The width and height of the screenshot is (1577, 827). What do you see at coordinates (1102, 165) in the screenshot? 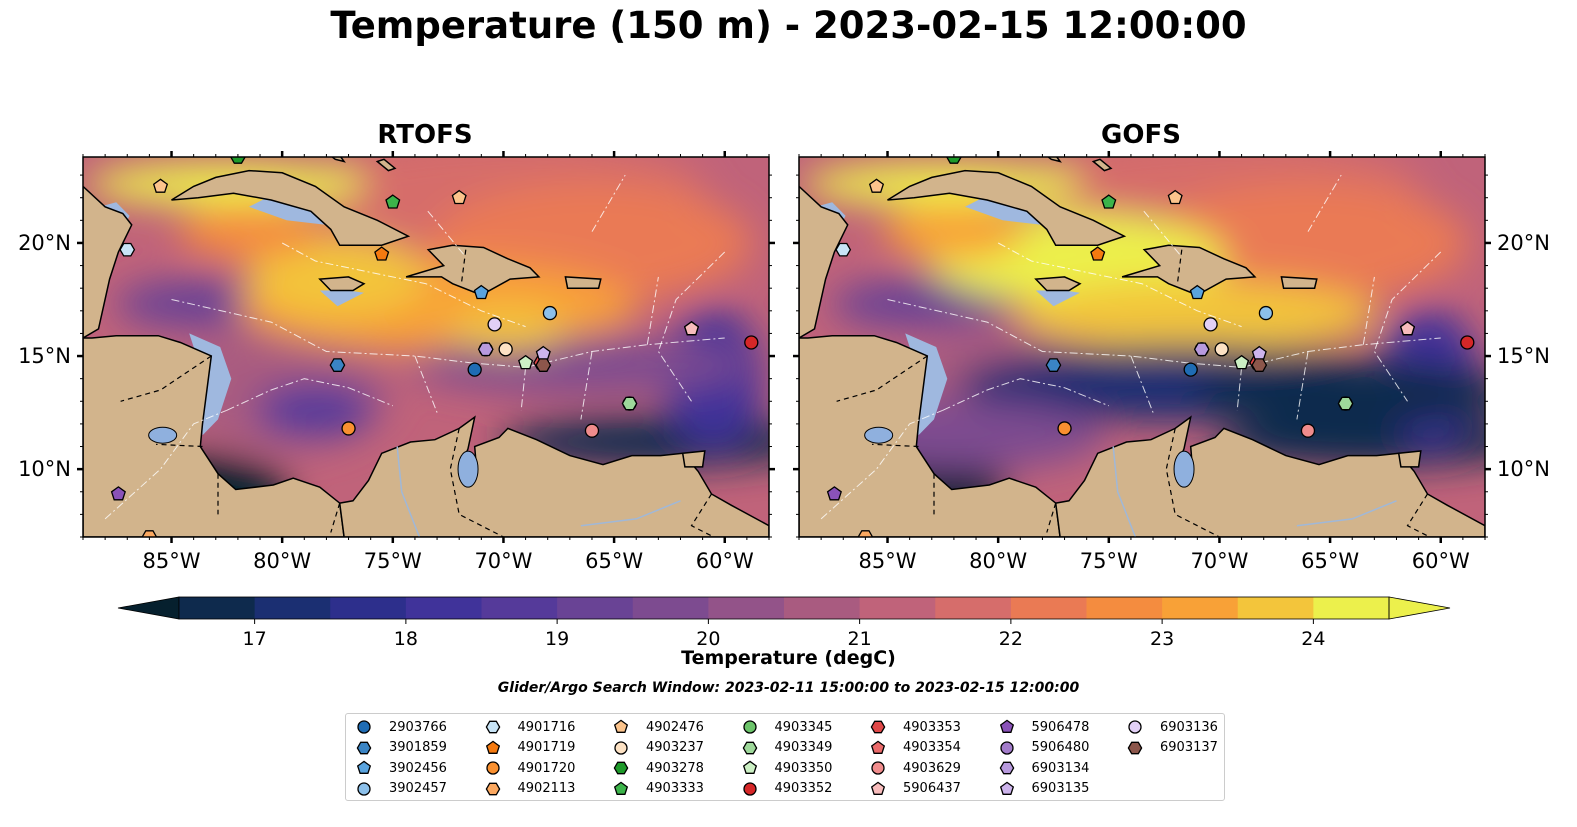
I see `land-bahamas2` at bounding box center [1102, 165].